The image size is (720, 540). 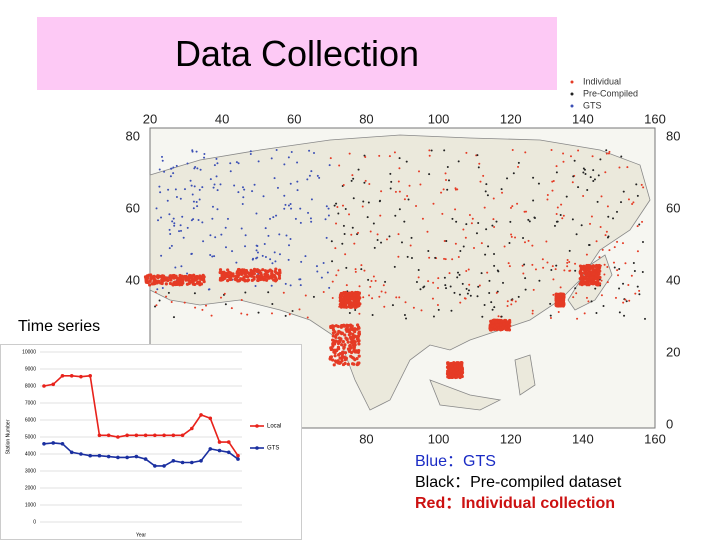 I want to click on y-tick-label-right: 40, so click(x=673, y=279).